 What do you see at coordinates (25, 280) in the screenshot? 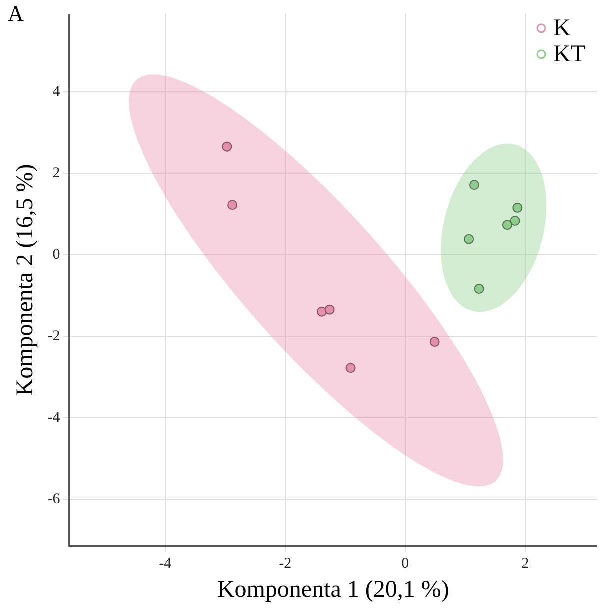
I see `y-axis-title: Komponenta 2 (16,5 %)` at bounding box center [25, 280].